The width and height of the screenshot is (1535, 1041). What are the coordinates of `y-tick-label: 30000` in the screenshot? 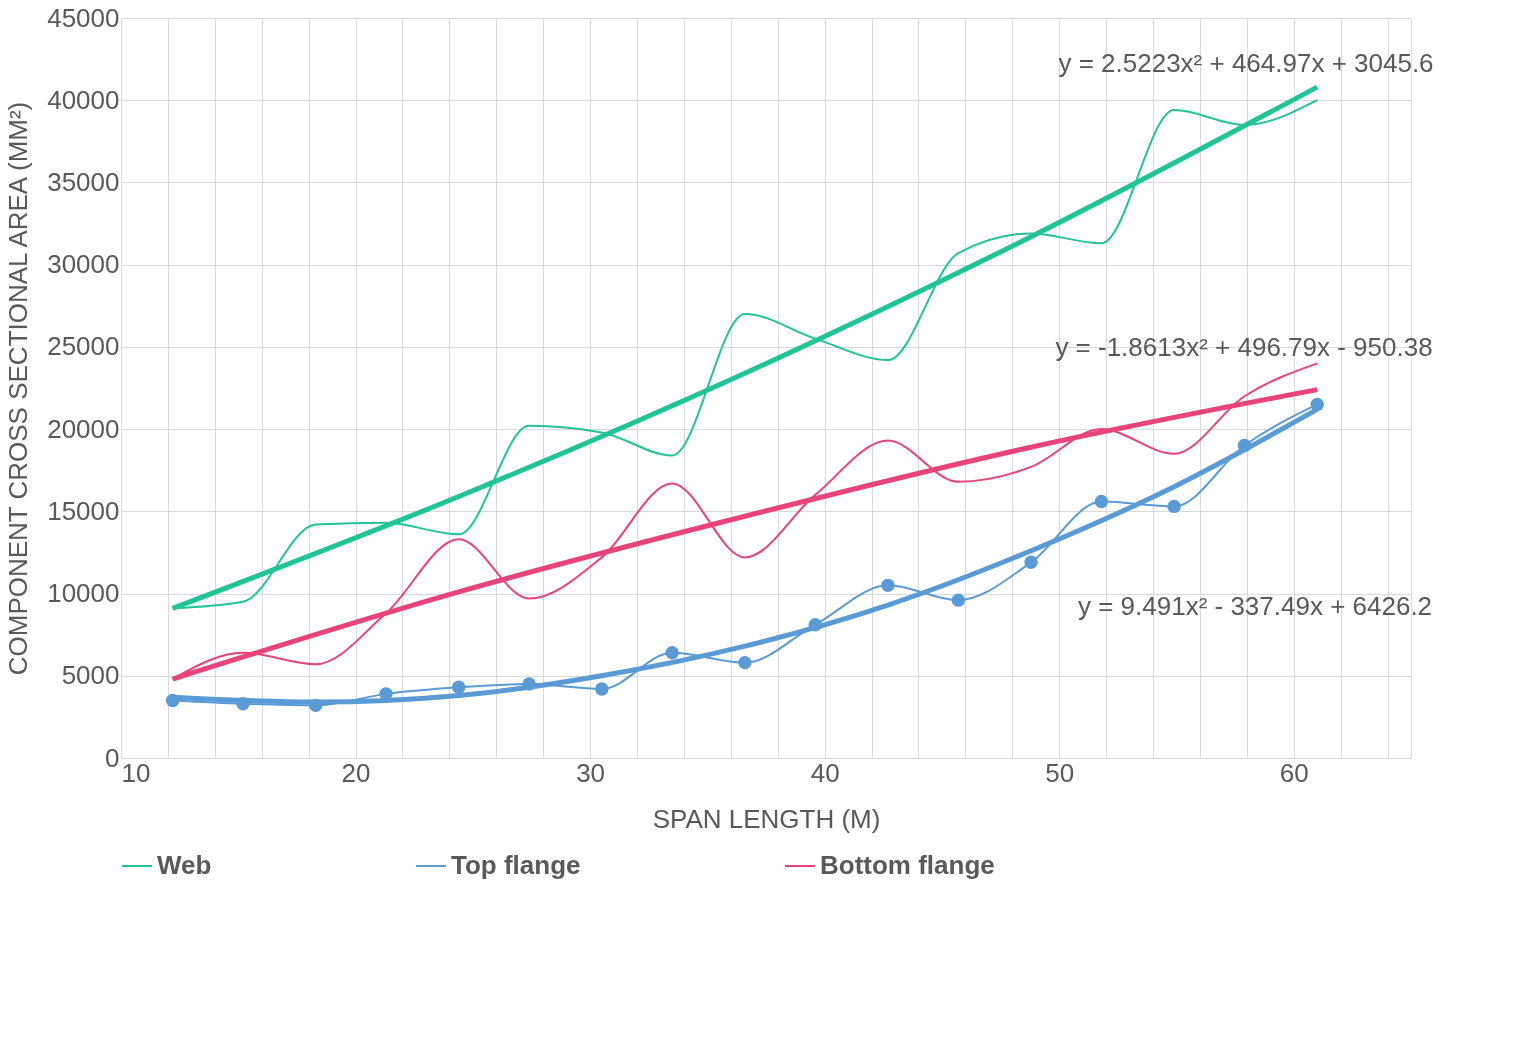 It's located at (83, 264).